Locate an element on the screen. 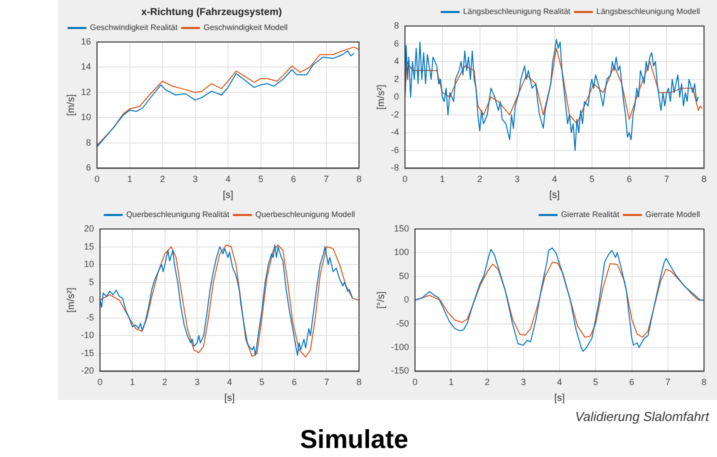 Image resolution: width=717 pixels, height=457 pixels. y-tick-label: 5 is located at coordinates (91, 281).